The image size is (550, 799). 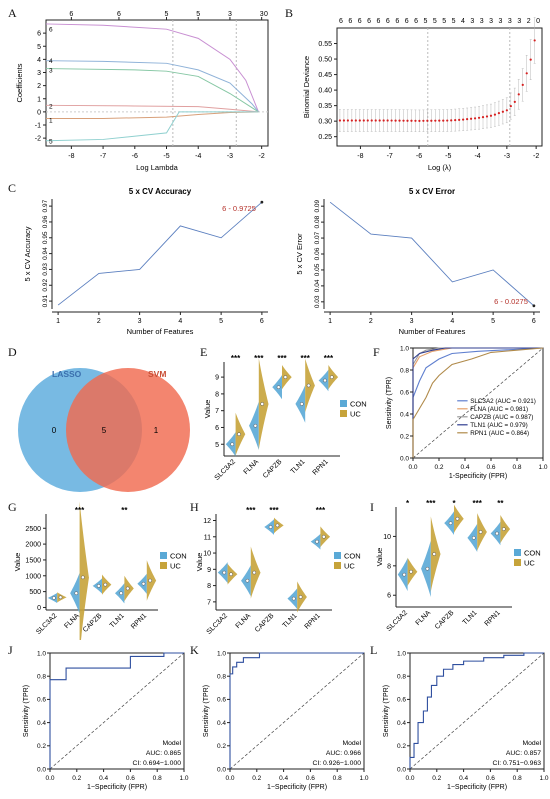 What do you see at coordinates (389, 566) in the screenshot?
I see `y-tick-label: 8` at bounding box center [389, 566].